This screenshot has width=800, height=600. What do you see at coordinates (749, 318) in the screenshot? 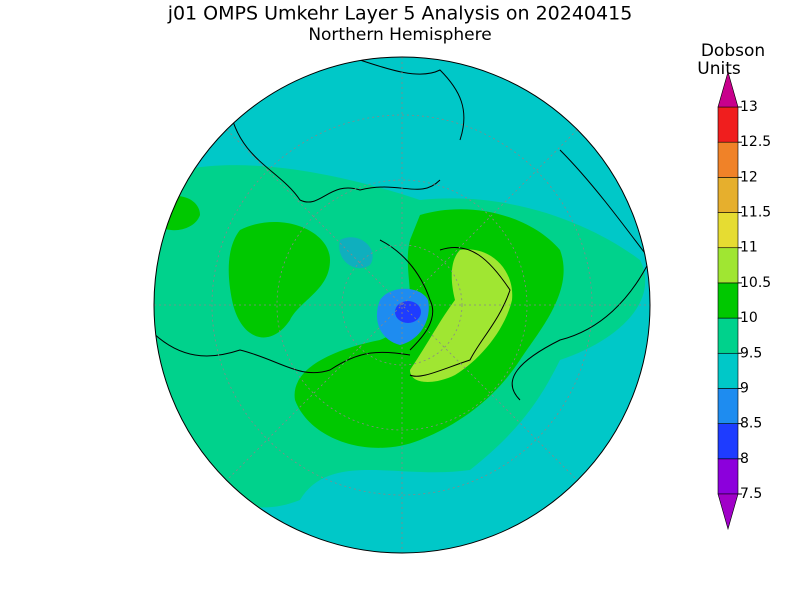
I see `colorbar-tick-label: 10` at bounding box center [749, 318].